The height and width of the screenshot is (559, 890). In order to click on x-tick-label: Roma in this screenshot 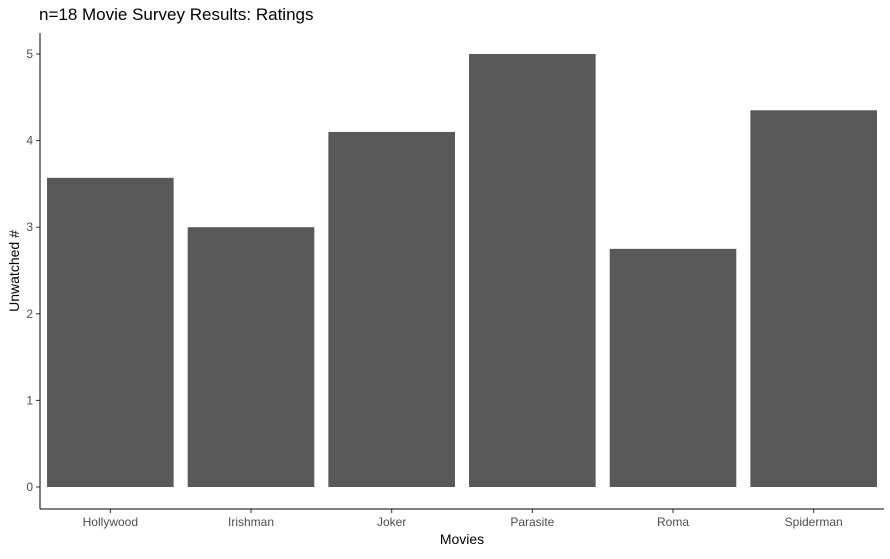, I will do `click(673, 522)`.